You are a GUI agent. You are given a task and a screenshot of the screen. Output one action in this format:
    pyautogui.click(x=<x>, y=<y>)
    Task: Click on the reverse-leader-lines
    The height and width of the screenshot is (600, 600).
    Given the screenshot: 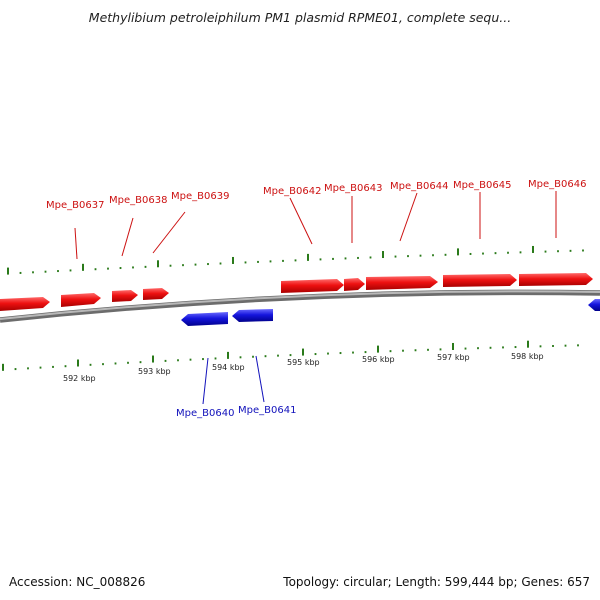 What is the action you would take?
    pyautogui.click(x=233, y=380)
    